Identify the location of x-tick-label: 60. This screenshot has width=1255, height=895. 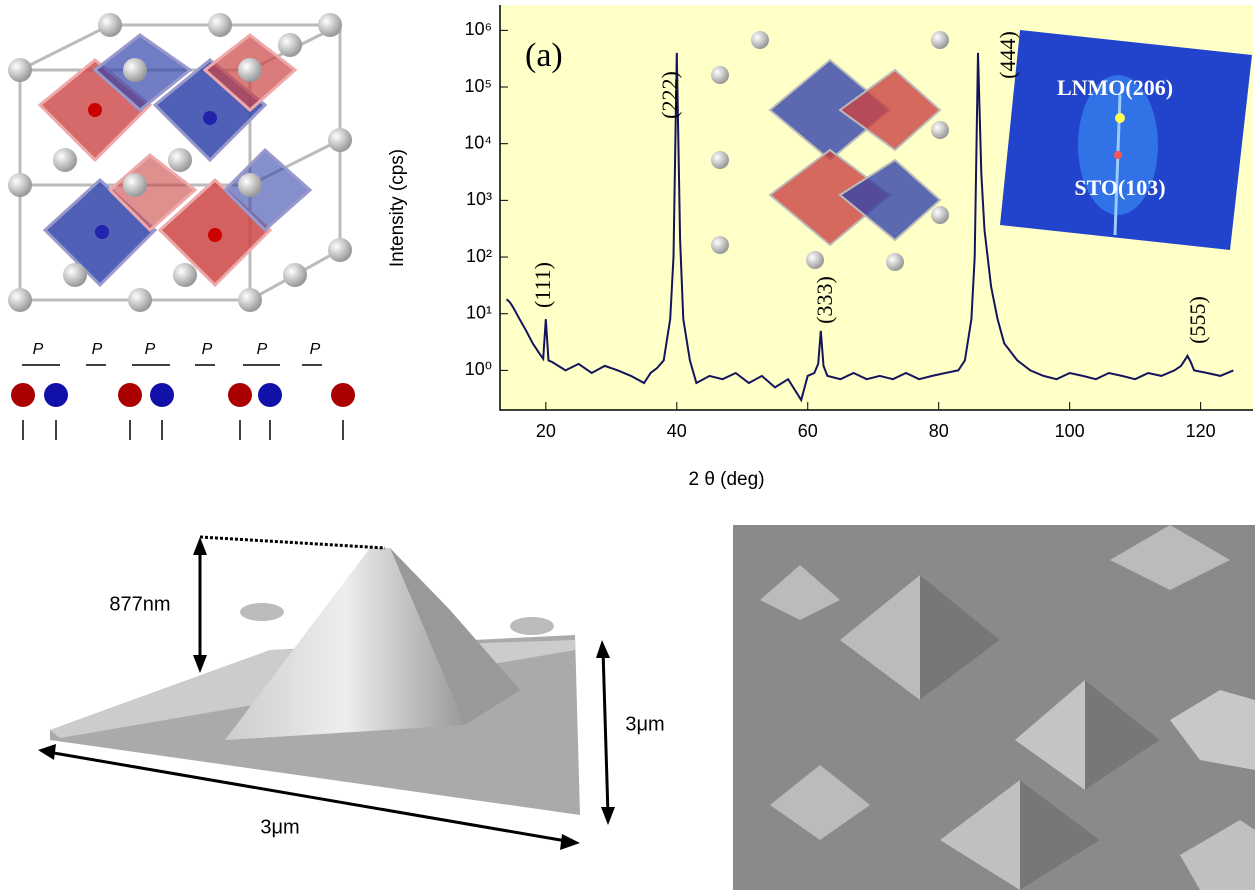
(808, 431).